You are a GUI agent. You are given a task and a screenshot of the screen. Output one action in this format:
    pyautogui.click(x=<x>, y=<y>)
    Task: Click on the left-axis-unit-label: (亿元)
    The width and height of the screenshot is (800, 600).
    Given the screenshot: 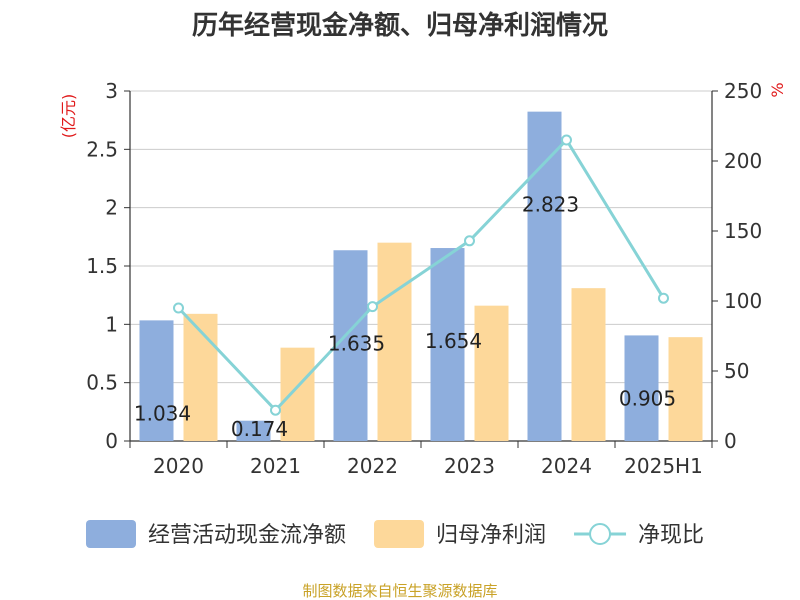 What is the action you would take?
    pyautogui.click(x=68, y=116)
    